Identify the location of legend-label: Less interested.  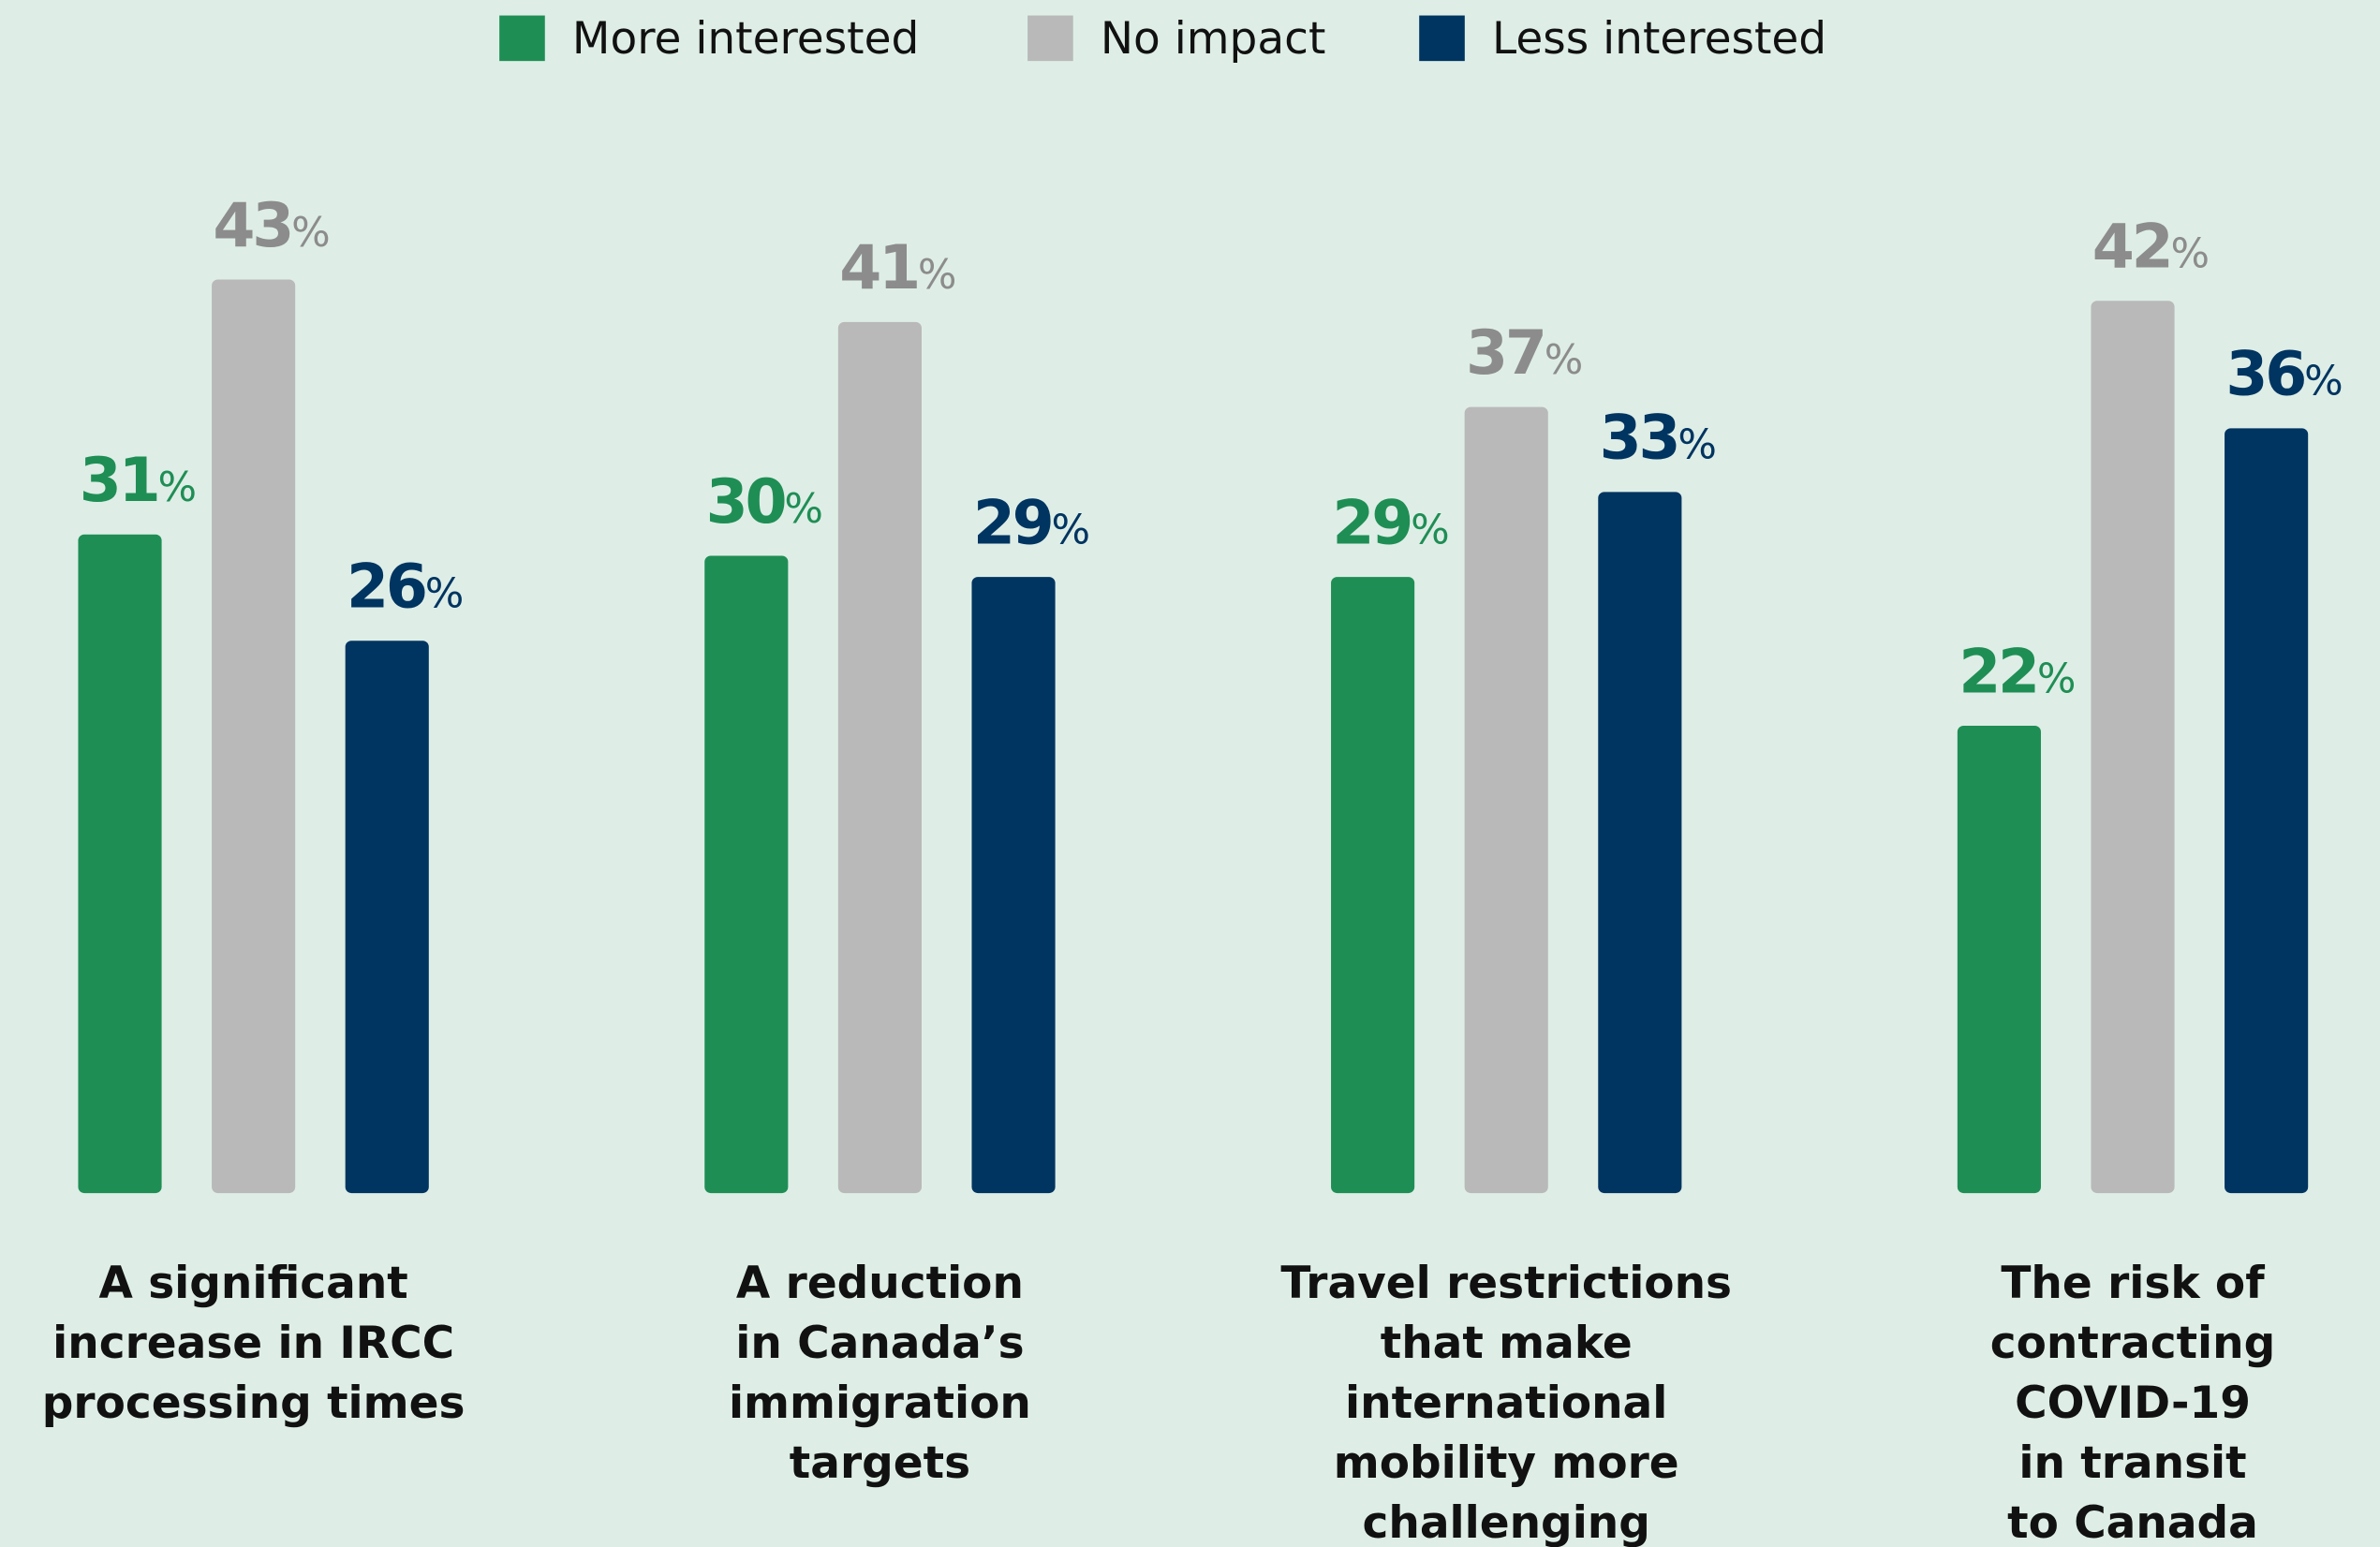
(1659, 39).